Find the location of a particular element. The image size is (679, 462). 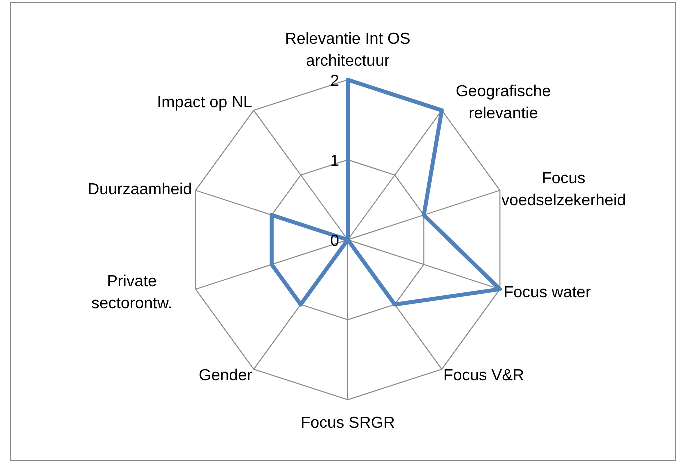

y-tick-label: 1 is located at coordinates (335, 161).